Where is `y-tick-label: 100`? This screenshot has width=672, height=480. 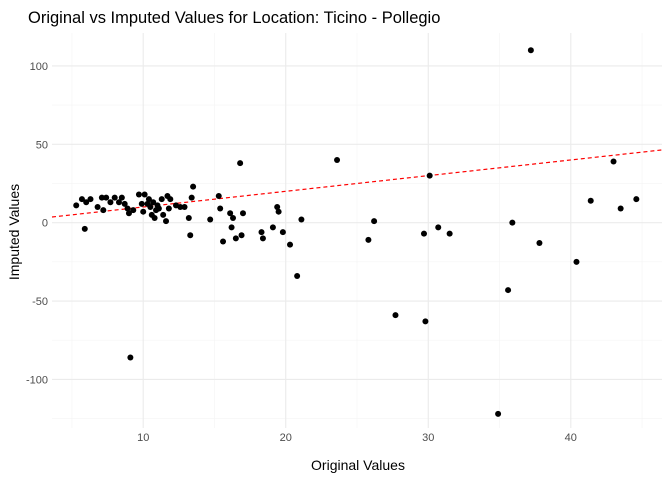 y-tick-label: 100 is located at coordinates (39, 67).